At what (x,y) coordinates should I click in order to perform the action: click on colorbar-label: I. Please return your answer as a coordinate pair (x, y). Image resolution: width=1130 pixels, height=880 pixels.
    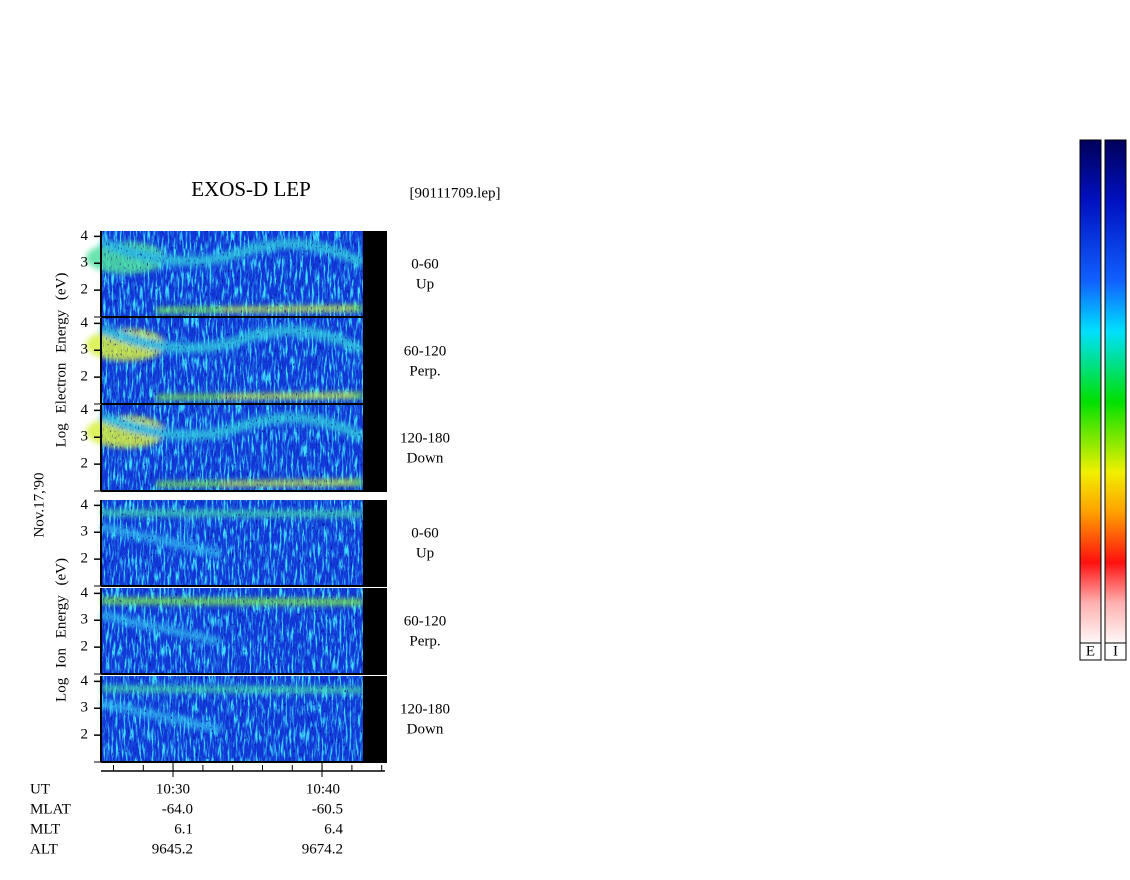
    Looking at the image, I should click on (1115, 651).